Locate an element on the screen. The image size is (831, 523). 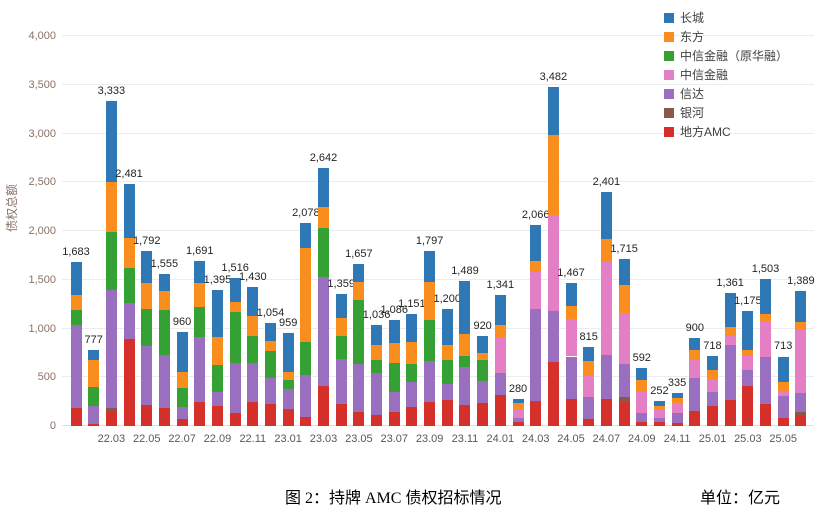
legend-item-长城: 长城 is located at coordinates (726, 17).